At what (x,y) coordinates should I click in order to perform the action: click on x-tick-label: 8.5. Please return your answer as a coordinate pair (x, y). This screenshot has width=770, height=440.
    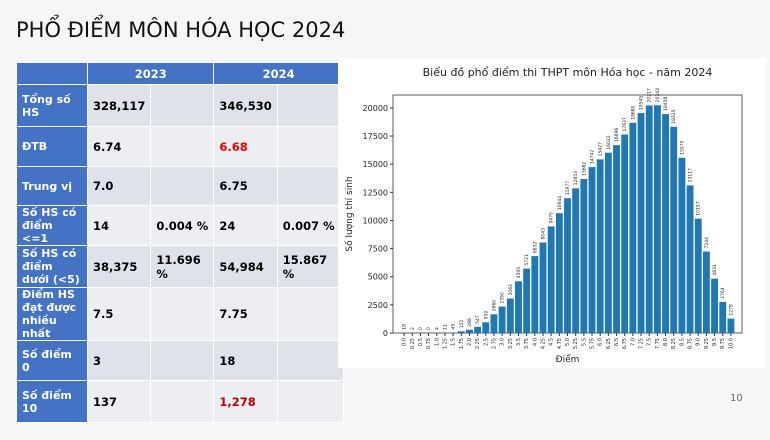
    Looking at the image, I should click on (682, 342).